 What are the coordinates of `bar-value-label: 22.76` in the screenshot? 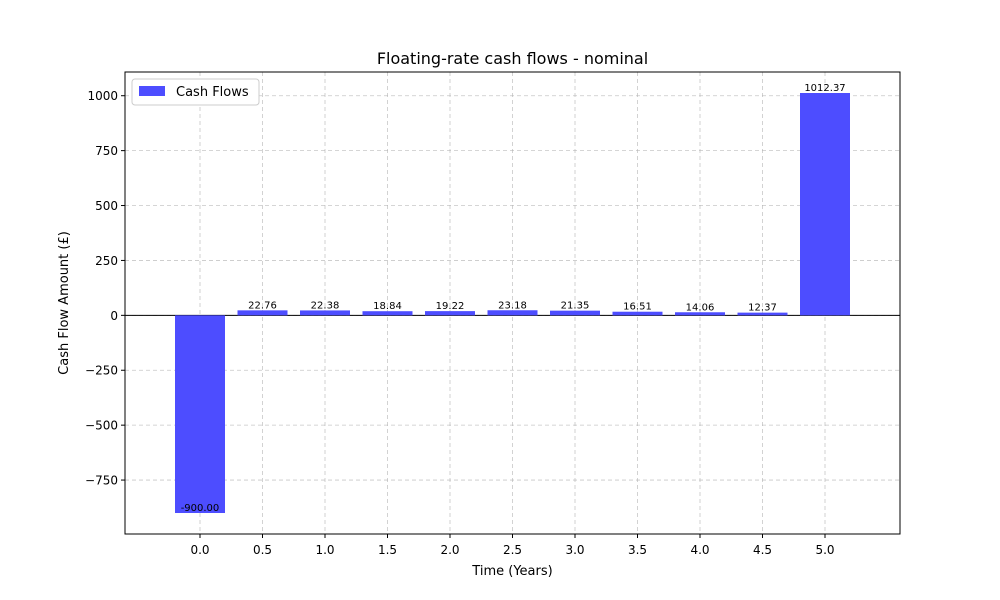 It's located at (262, 305).